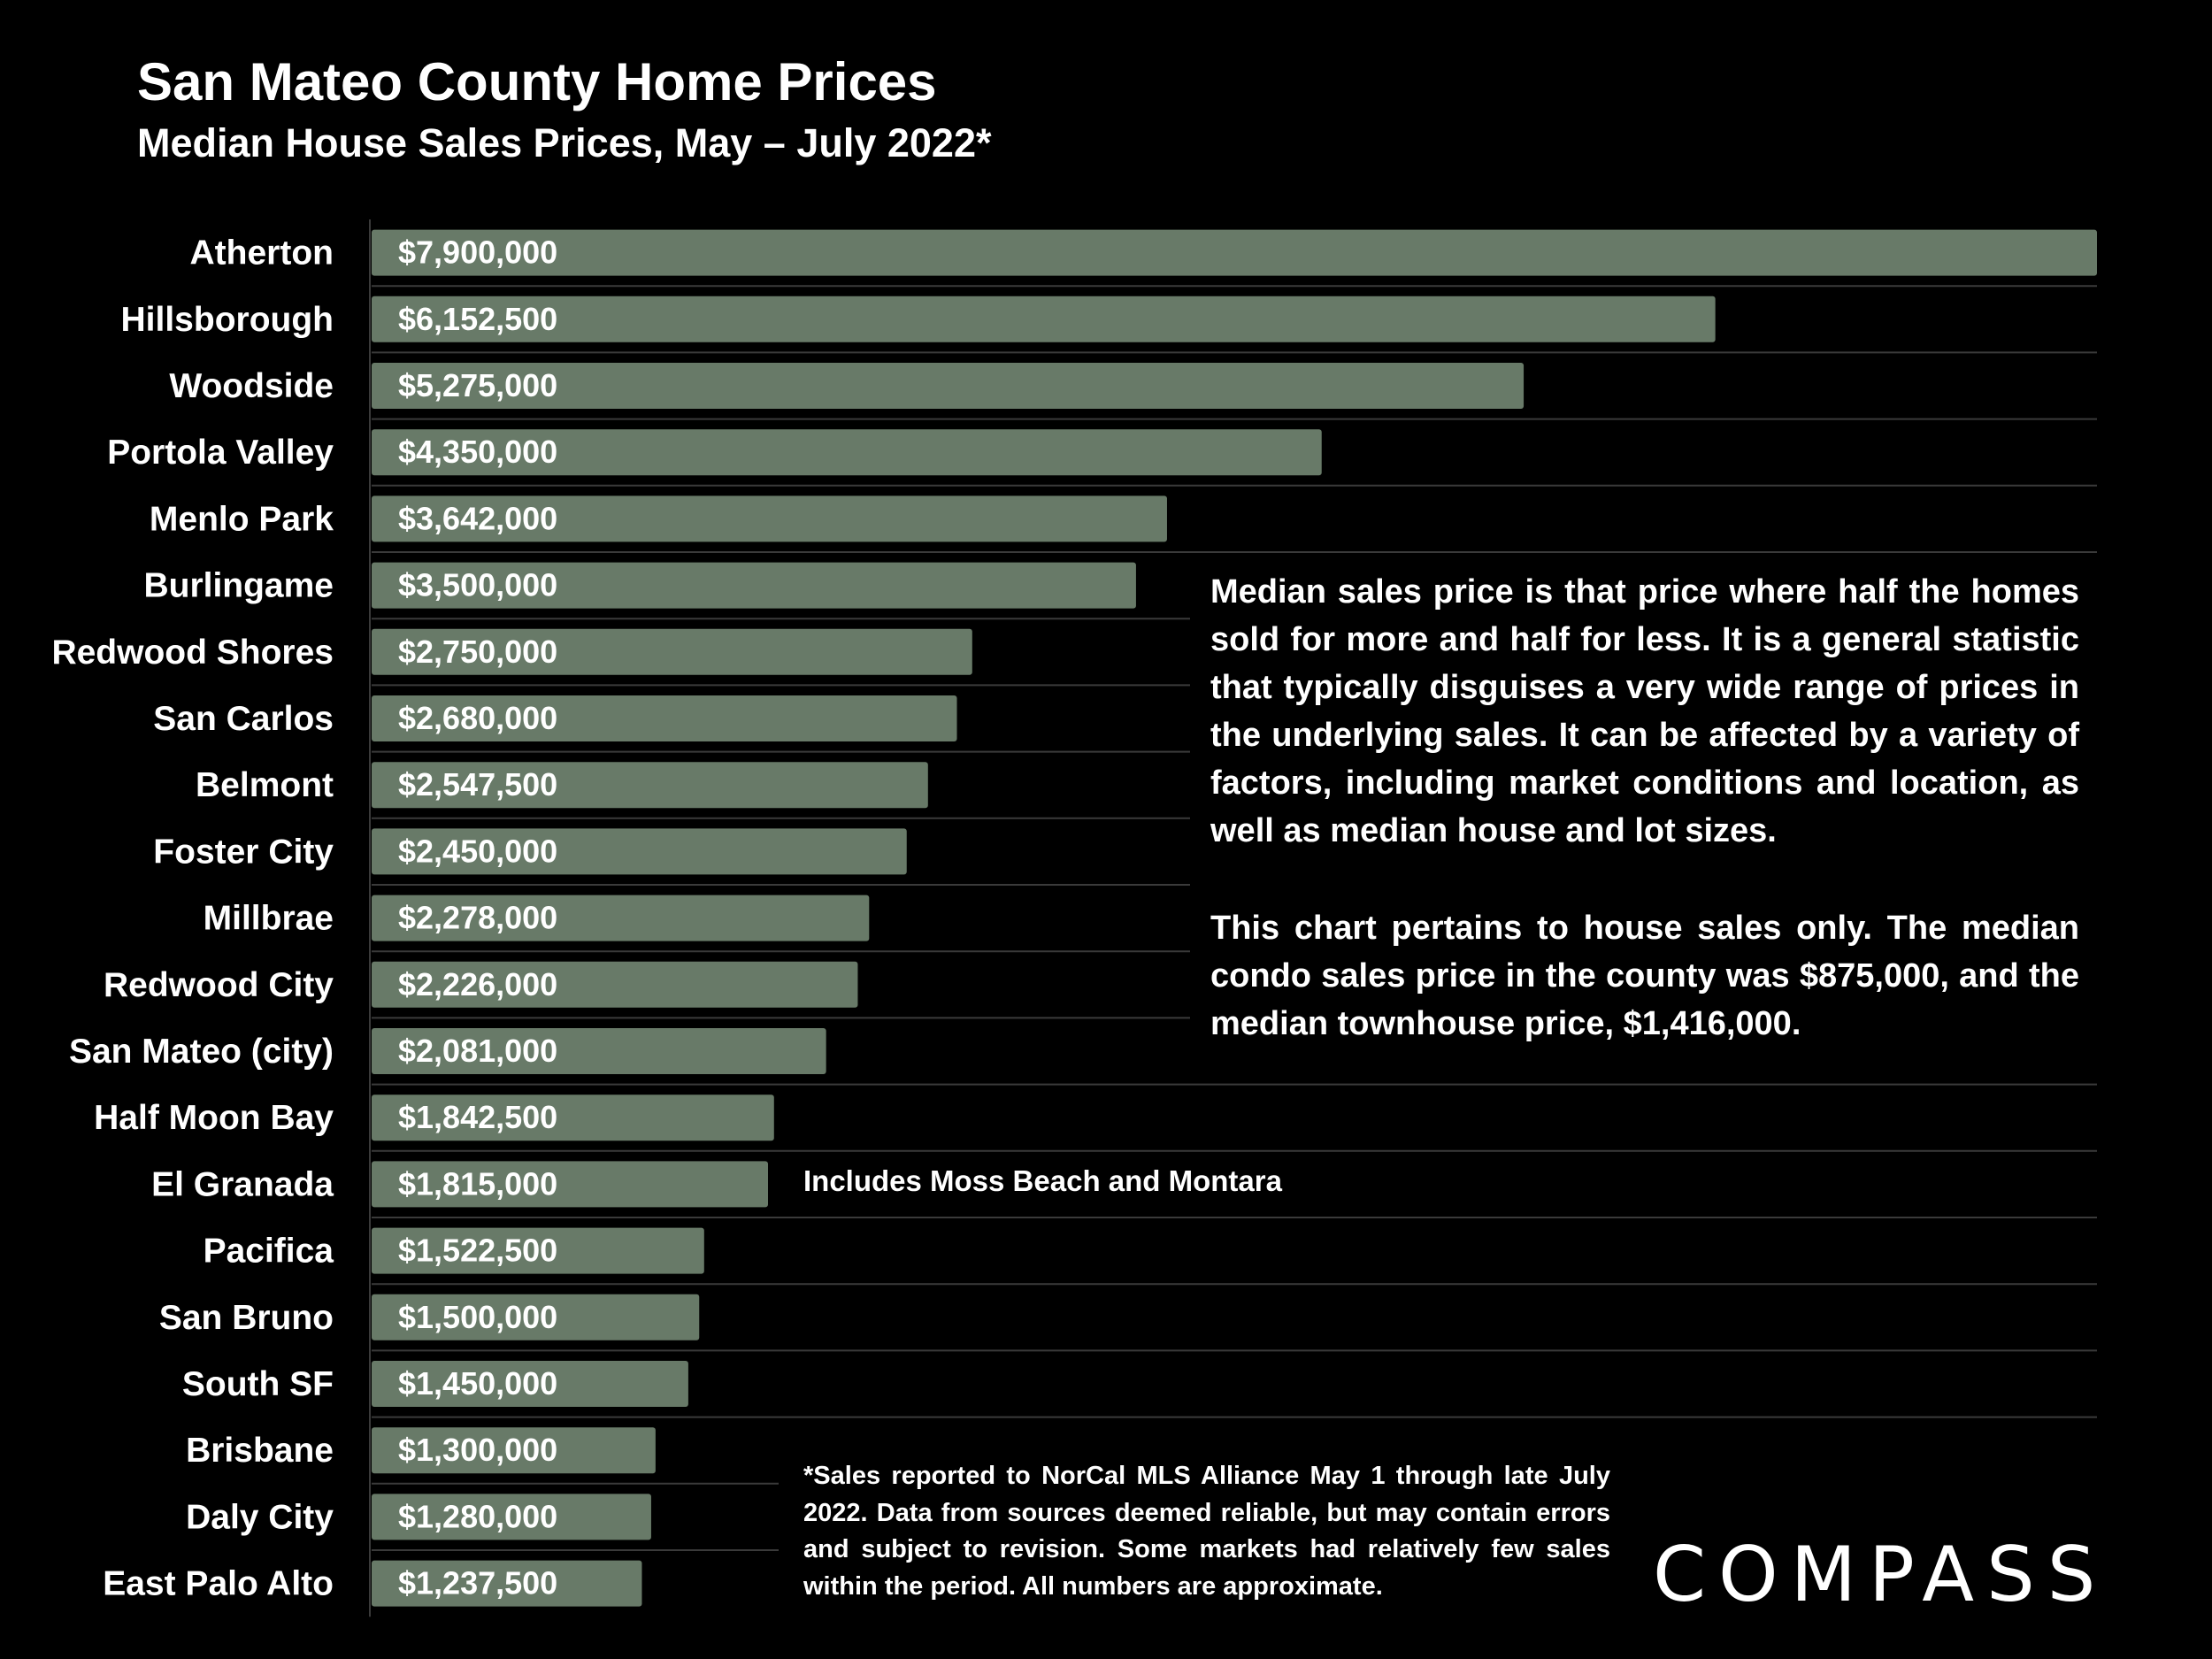 The height and width of the screenshot is (1659, 2212). Describe the element at coordinates (478, 1317) in the screenshot. I see `value-label: $1,500,000` at that location.